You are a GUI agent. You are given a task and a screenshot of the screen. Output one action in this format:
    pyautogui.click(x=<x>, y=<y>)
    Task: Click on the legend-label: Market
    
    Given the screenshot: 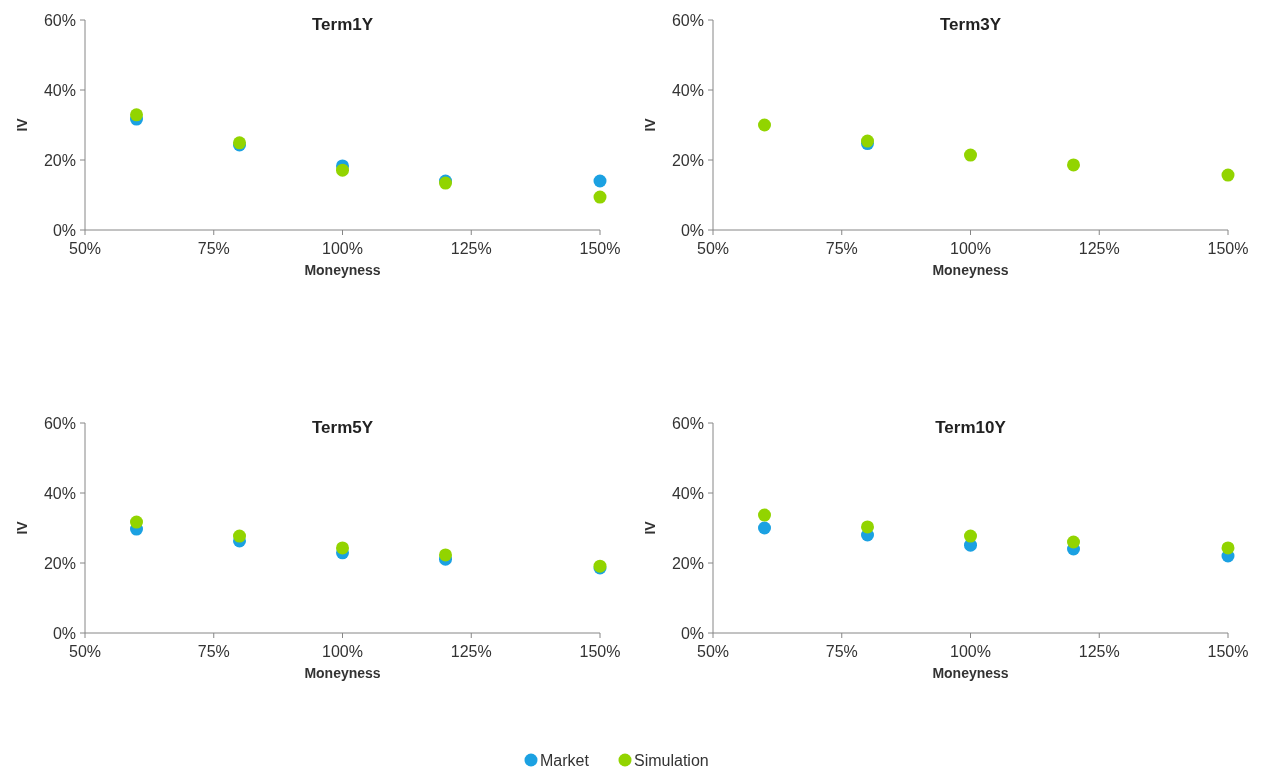 What is the action you would take?
    pyautogui.click(x=565, y=760)
    